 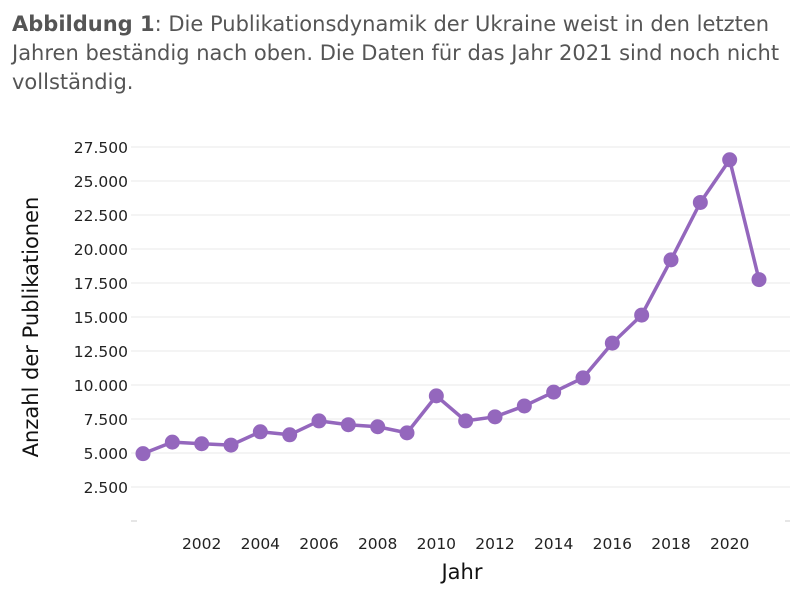 What do you see at coordinates (670, 544) in the screenshot?
I see `x-tick-label: 2018` at bounding box center [670, 544].